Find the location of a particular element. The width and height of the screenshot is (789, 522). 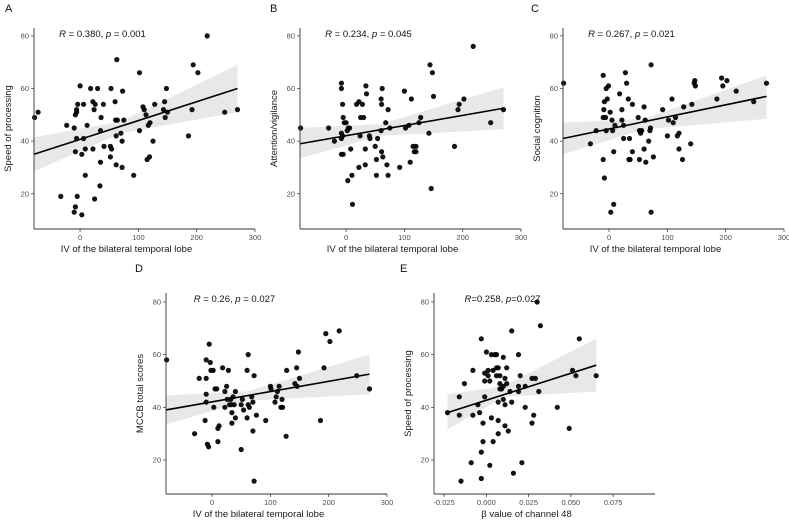

y-axis-title: Social cognition is located at coordinates (537, 128).